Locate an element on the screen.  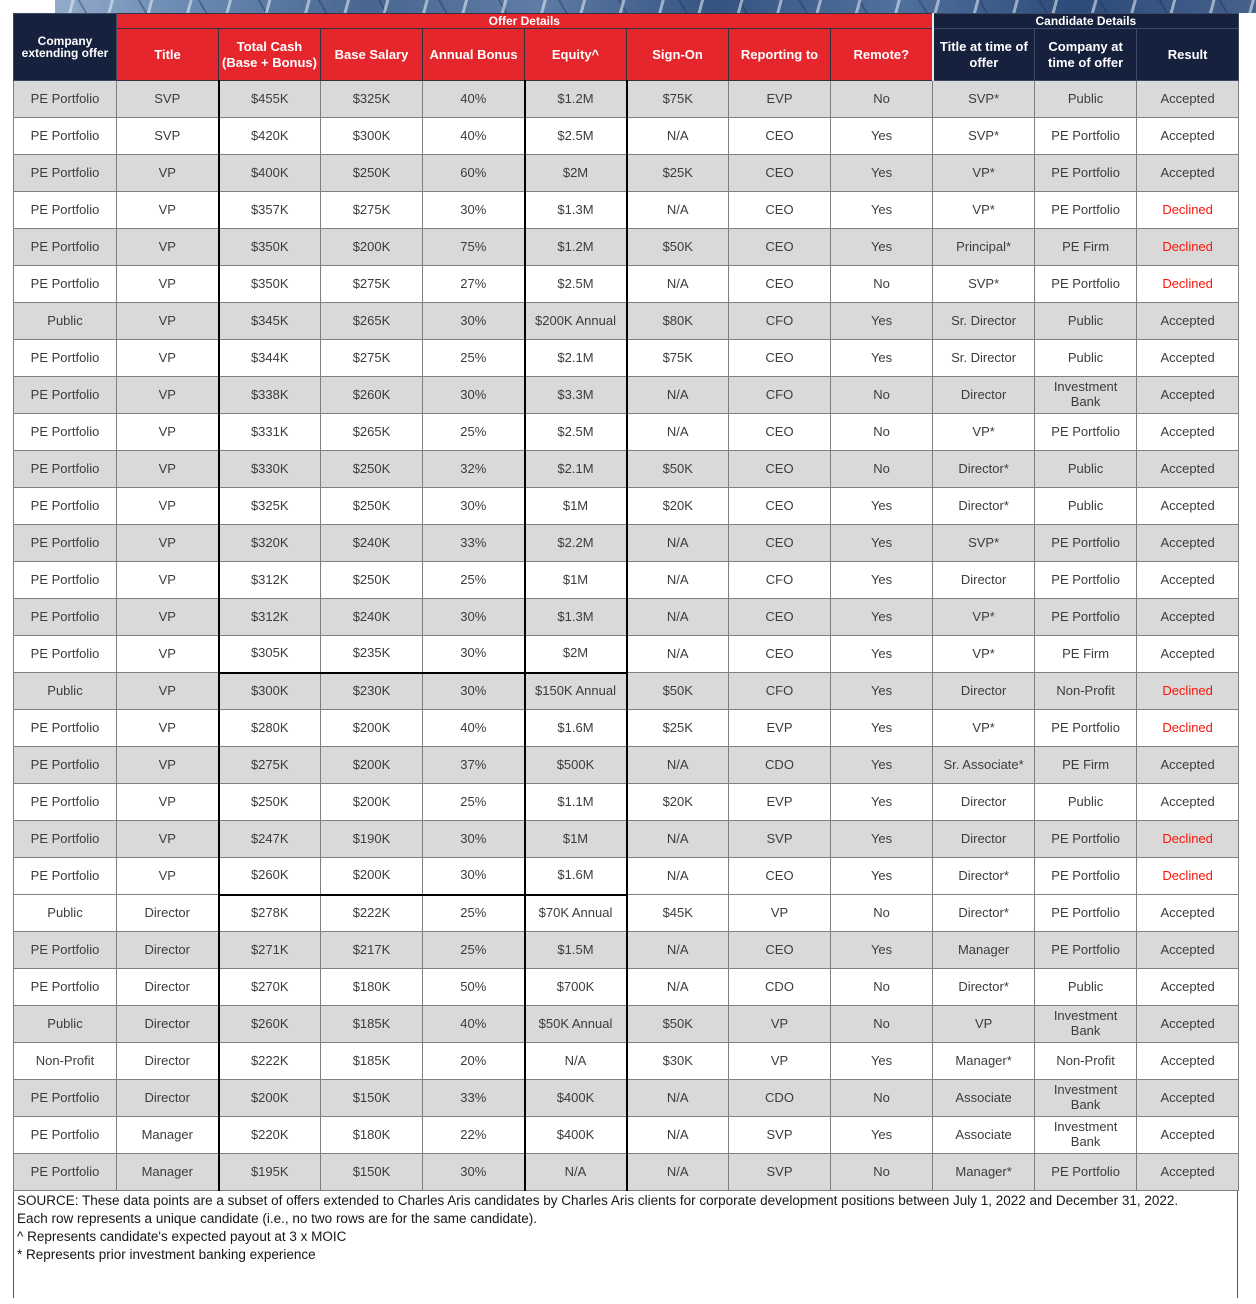
column-header-title-at-offer: Title at time of offer is located at coordinates (983, 54).